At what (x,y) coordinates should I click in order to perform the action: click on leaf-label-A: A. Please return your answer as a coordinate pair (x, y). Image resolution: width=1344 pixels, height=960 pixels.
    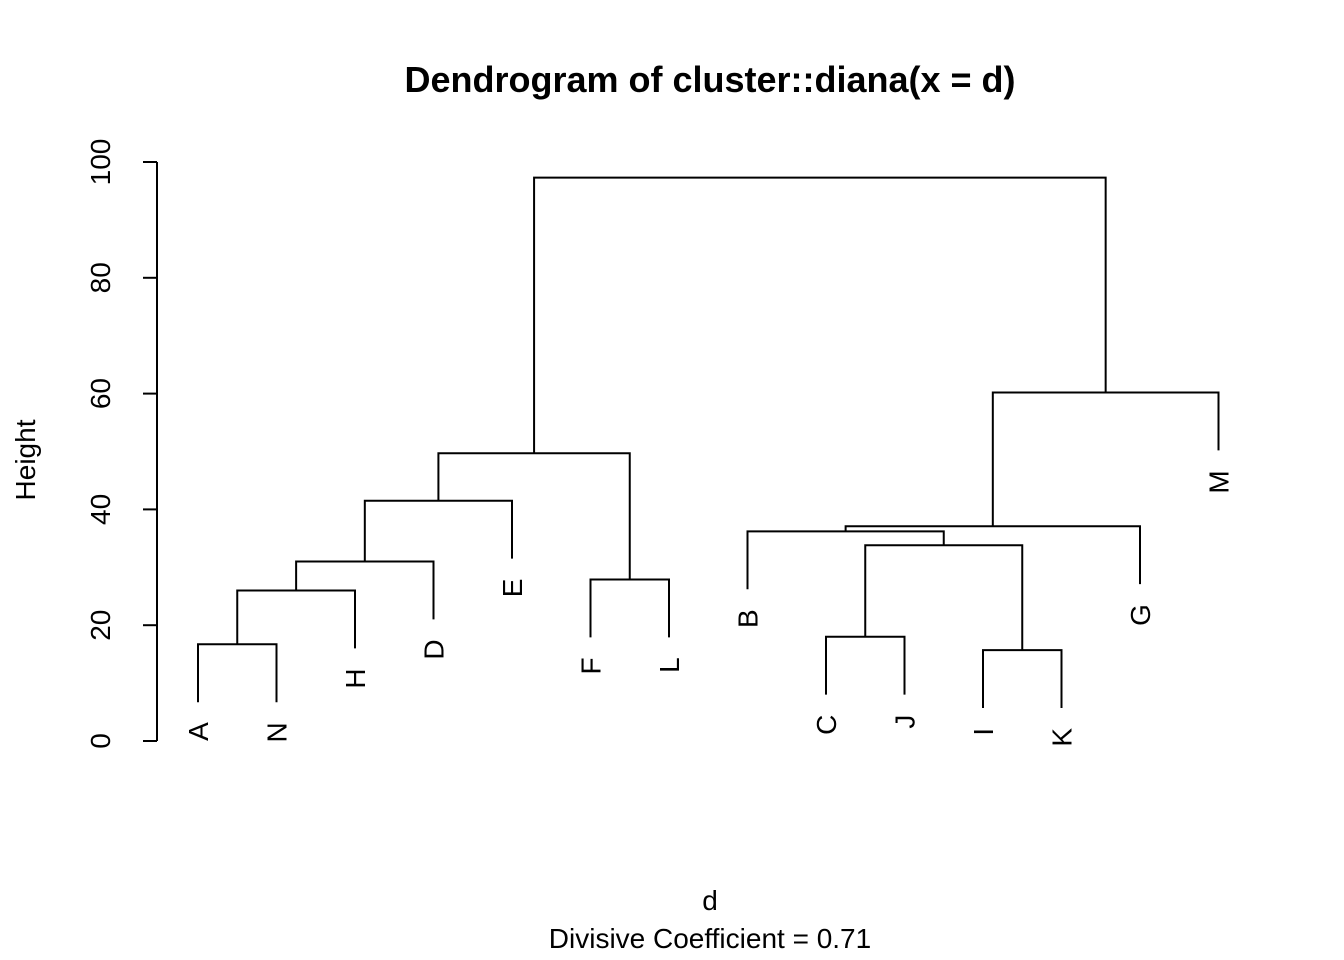
    Looking at the image, I should click on (198, 731).